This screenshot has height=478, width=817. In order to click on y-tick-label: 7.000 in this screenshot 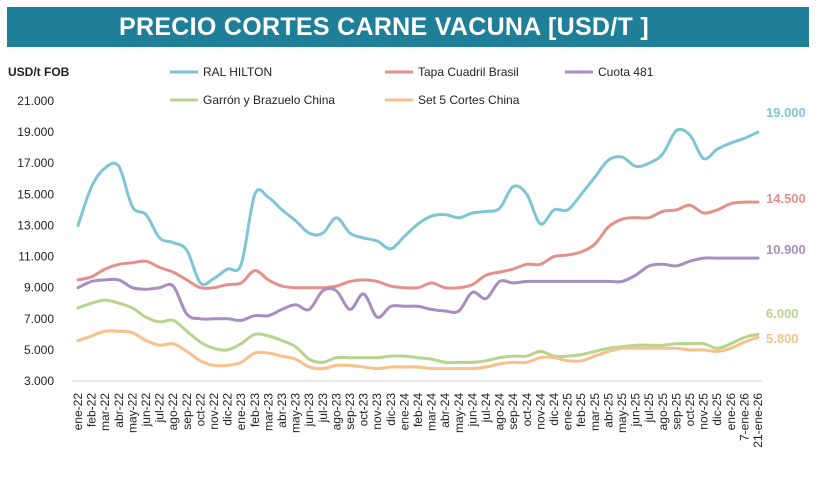, I will do `click(39, 319)`.